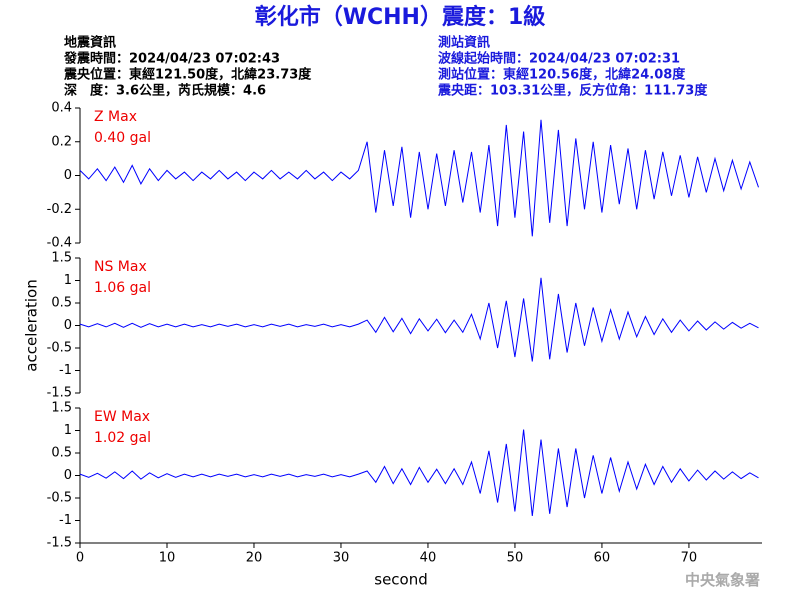  I want to click on info-line: 深 度：3.6公里，芮氏規模：4.6, so click(165, 91).